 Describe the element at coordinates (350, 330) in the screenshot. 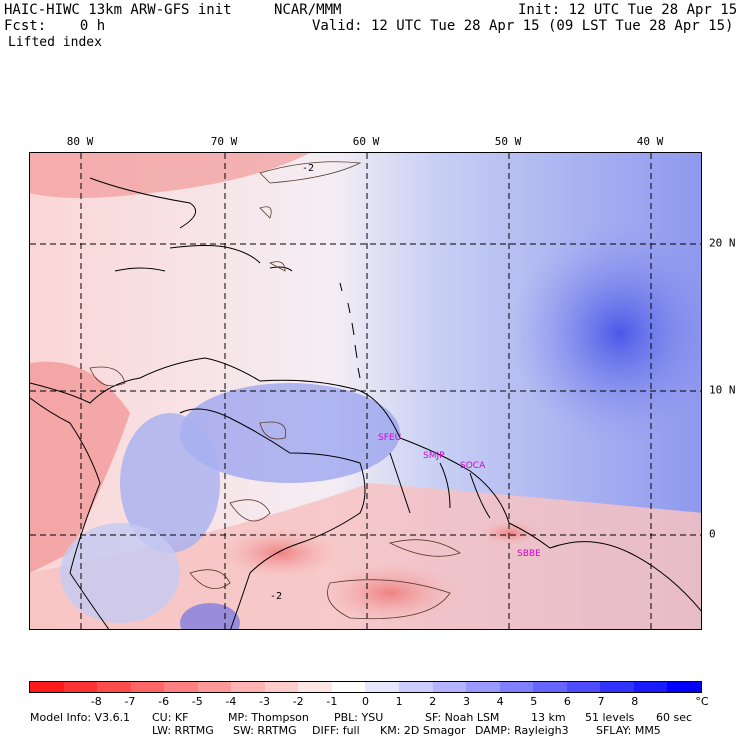

I see `lesser-antilles` at that location.